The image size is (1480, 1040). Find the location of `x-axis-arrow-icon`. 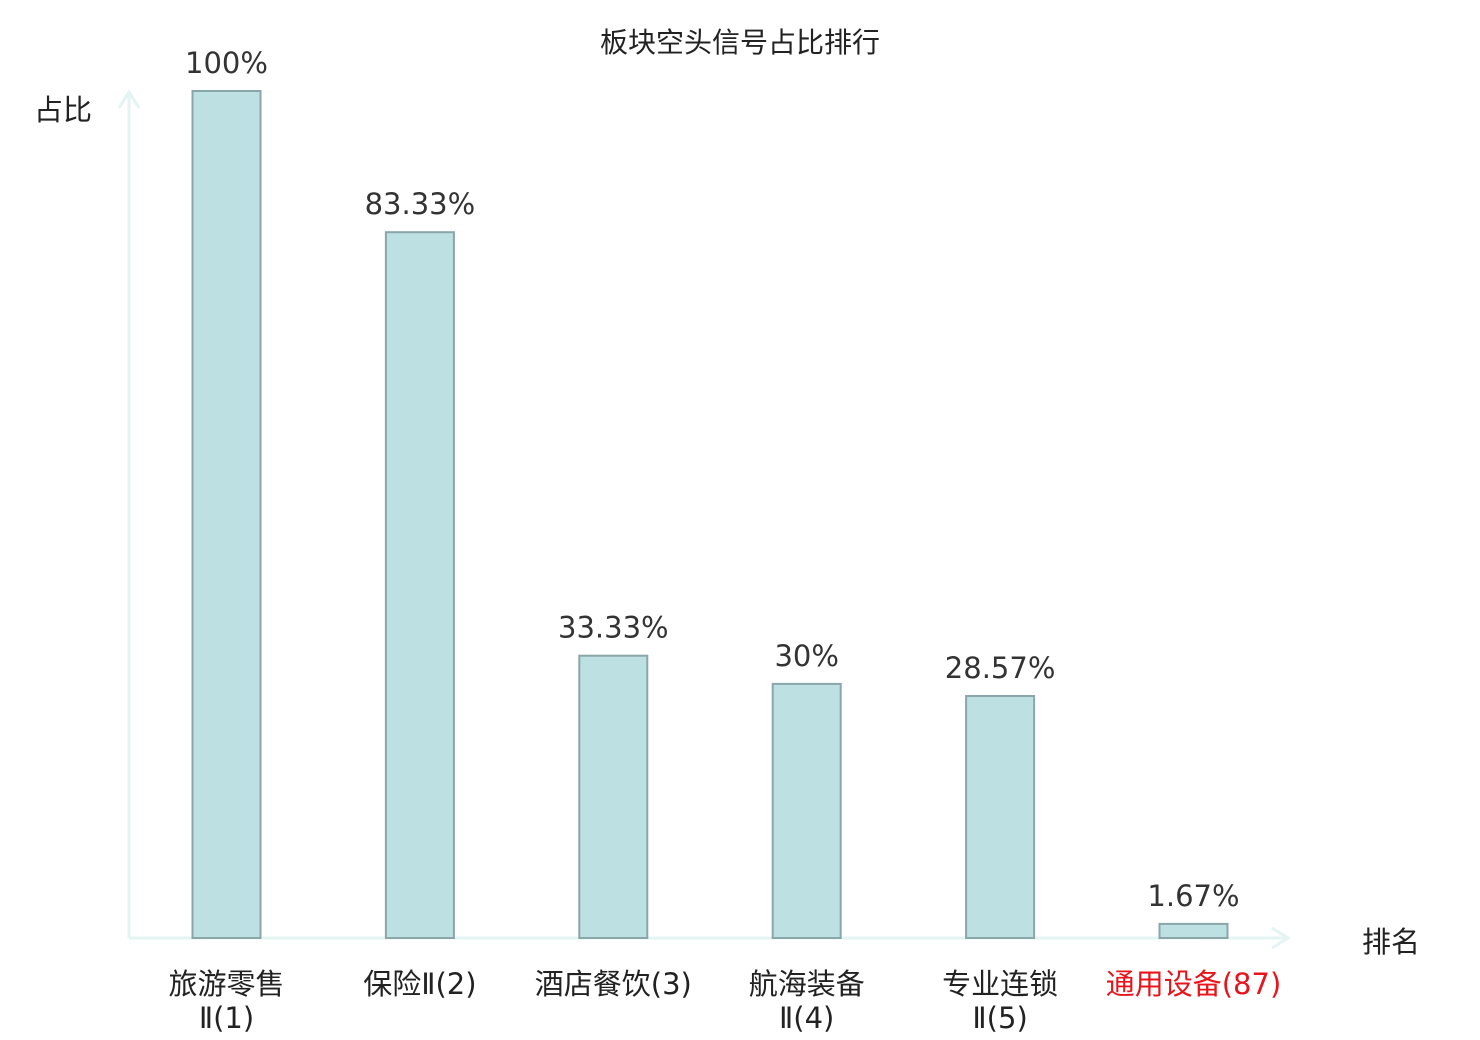

x-axis-arrow-icon is located at coordinates (1281, 938).